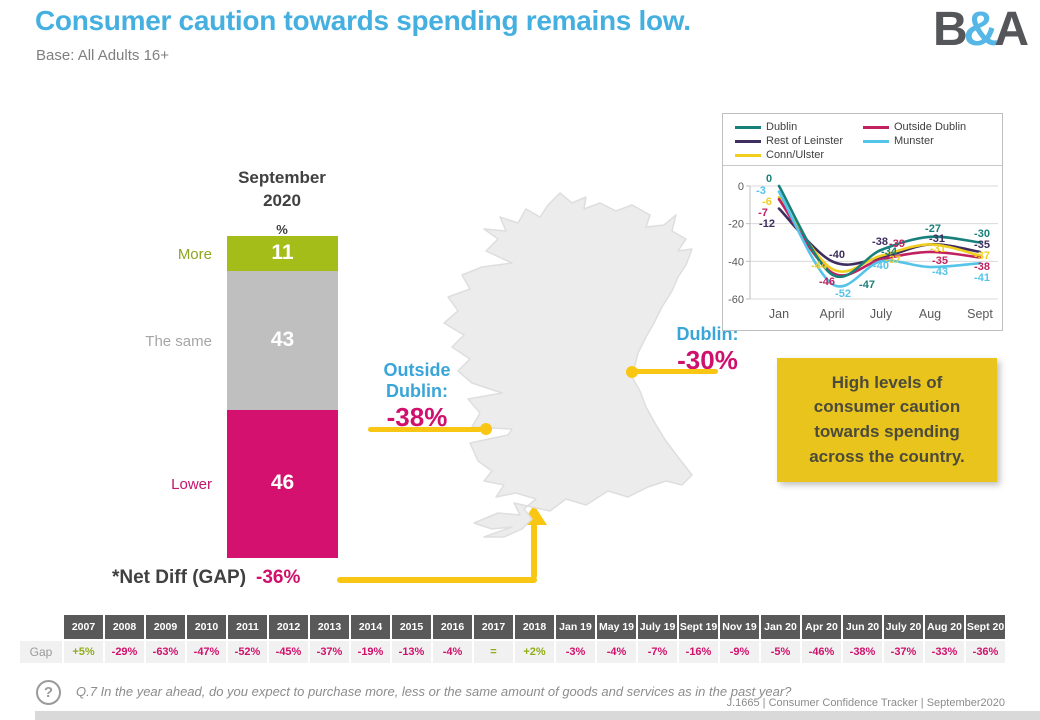  What do you see at coordinates (486, 429) in the screenshot?
I see `outside-dublin-marker-dot` at bounding box center [486, 429].